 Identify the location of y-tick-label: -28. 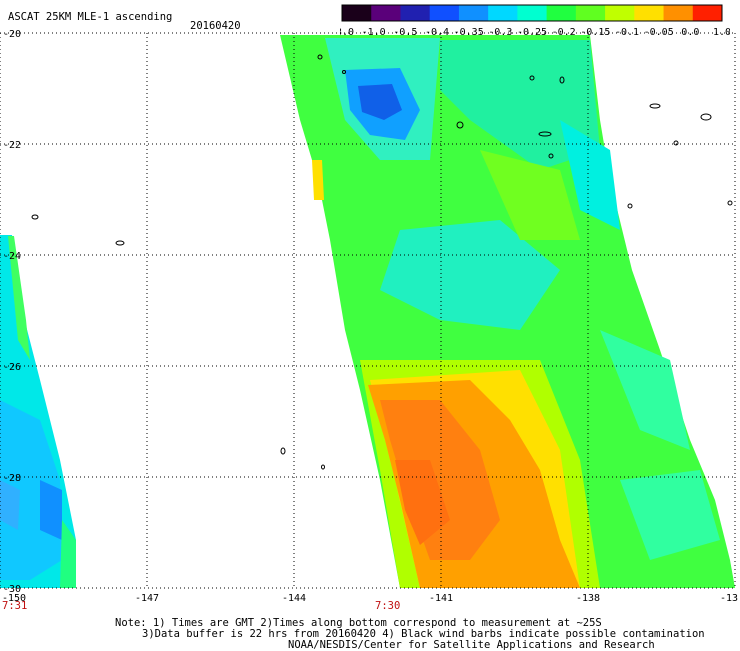
(12, 478).